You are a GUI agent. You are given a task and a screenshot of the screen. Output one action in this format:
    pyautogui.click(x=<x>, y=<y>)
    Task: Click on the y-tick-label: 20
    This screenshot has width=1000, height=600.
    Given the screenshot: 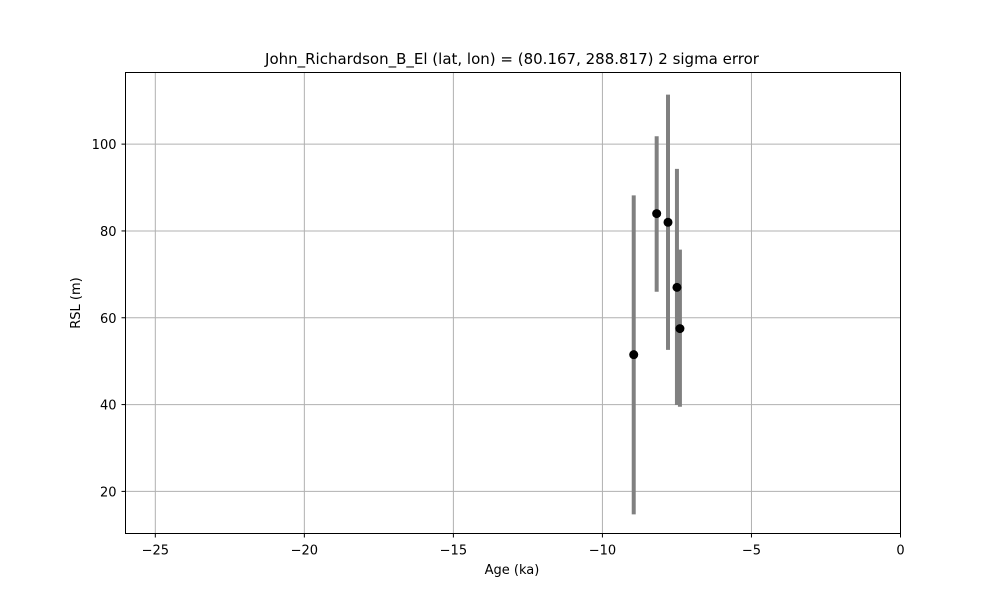 What is the action you would take?
    pyautogui.click(x=108, y=492)
    